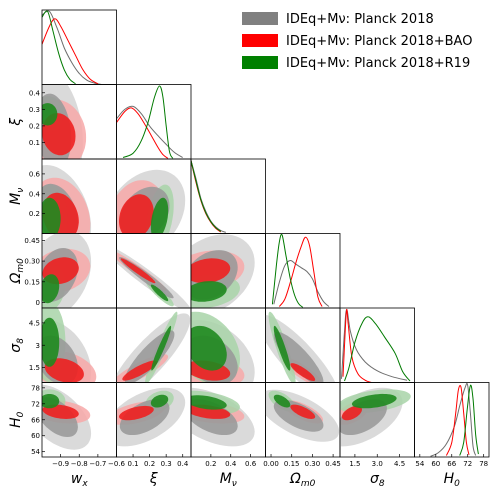  I want to click on ytick-label-xi: 0.2, so click(34, 126).